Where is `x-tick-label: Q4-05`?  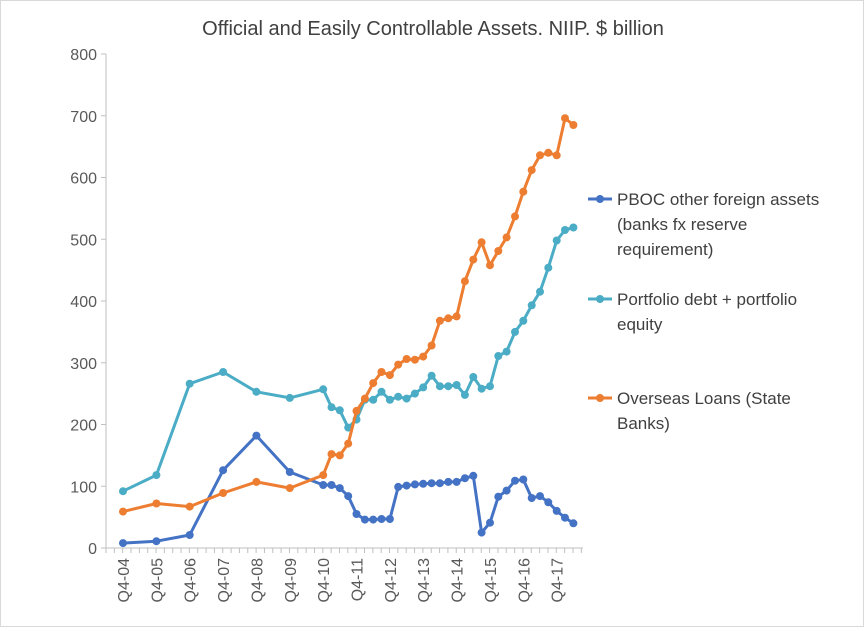 x-tick-label: Q4-05 is located at coordinates (157, 580).